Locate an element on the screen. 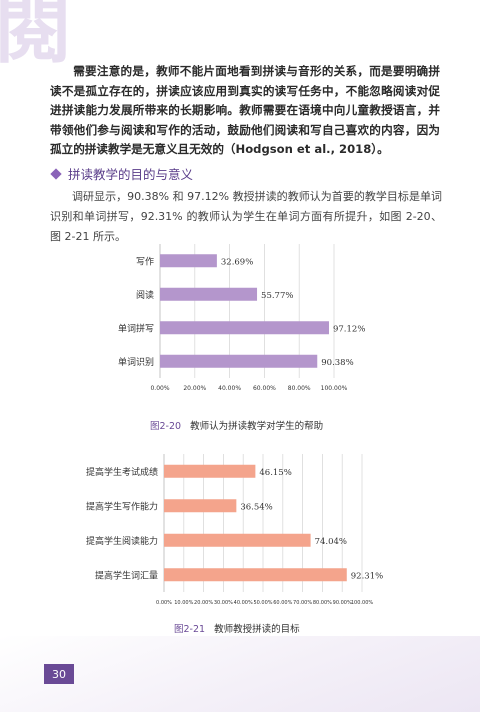 The height and width of the screenshot is (712, 480). category-label: 提高学生考试成绩 is located at coordinates (122, 472).